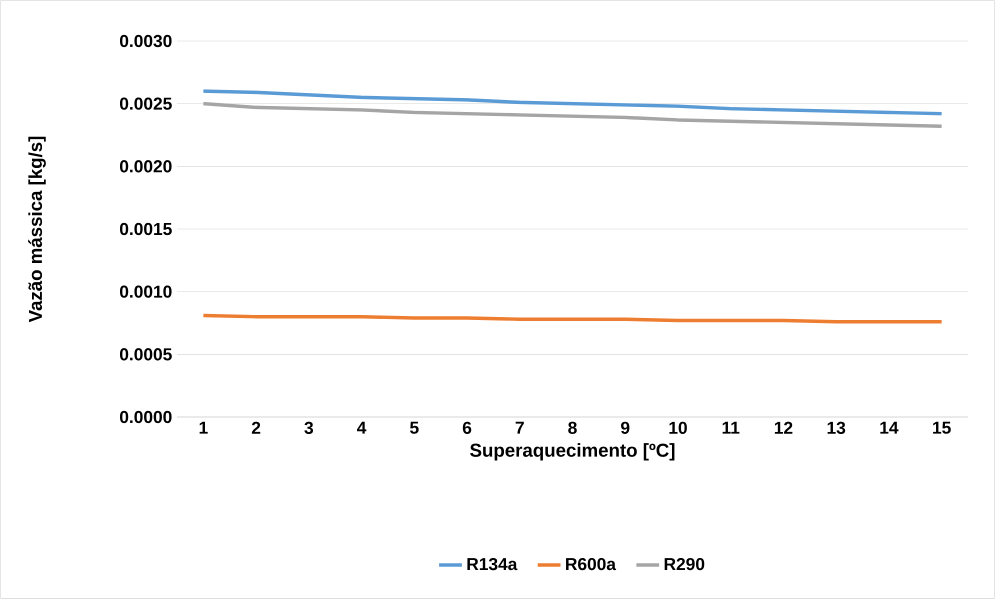 The width and height of the screenshot is (995, 599). What do you see at coordinates (146, 417) in the screenshot?
I see `y-tick-label: 0.0000` at bounding box center [146, 417].